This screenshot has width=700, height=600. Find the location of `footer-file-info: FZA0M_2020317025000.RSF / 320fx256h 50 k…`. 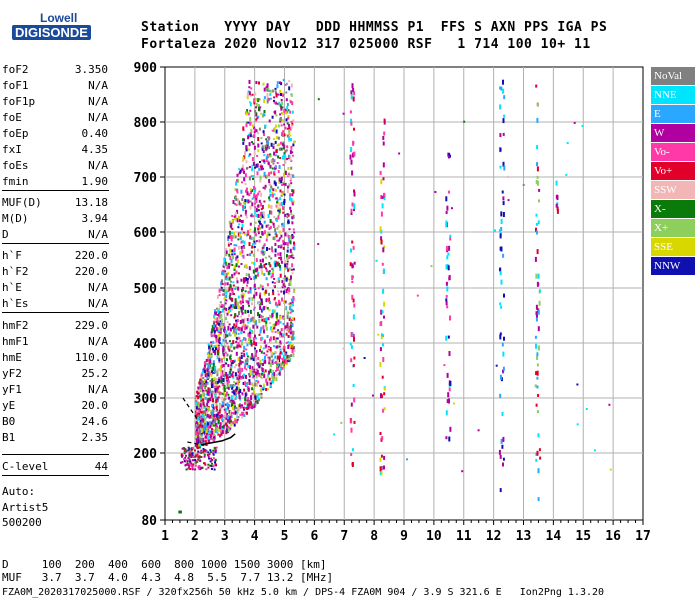

footer-file-info: FZA0M_2020317025000.RSF / 320fx256h 50 k… is located at coordinates (303, 592).